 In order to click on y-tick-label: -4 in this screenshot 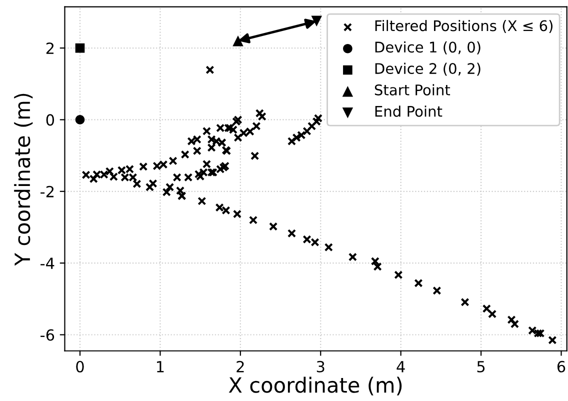, I will do `click(47, 263)`.